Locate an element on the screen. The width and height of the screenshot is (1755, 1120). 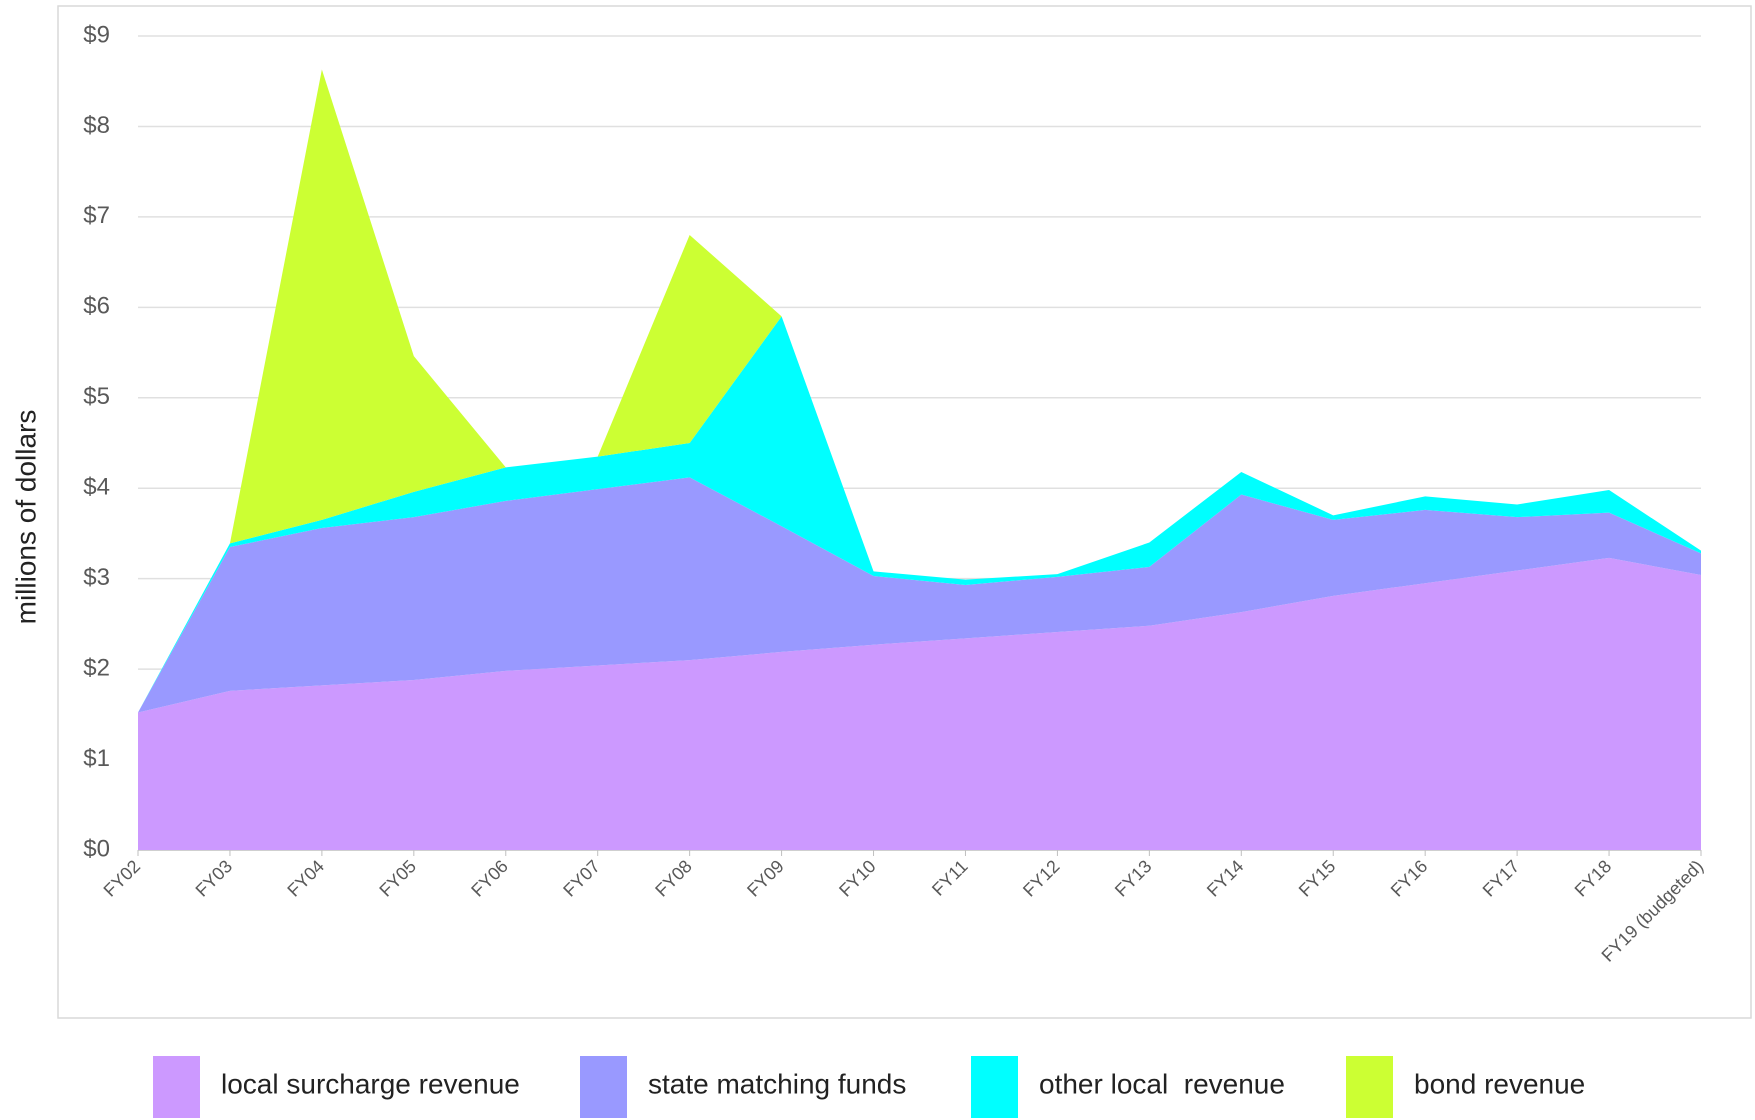
y-tick-label: $6 is located at coordinates (96, 306).